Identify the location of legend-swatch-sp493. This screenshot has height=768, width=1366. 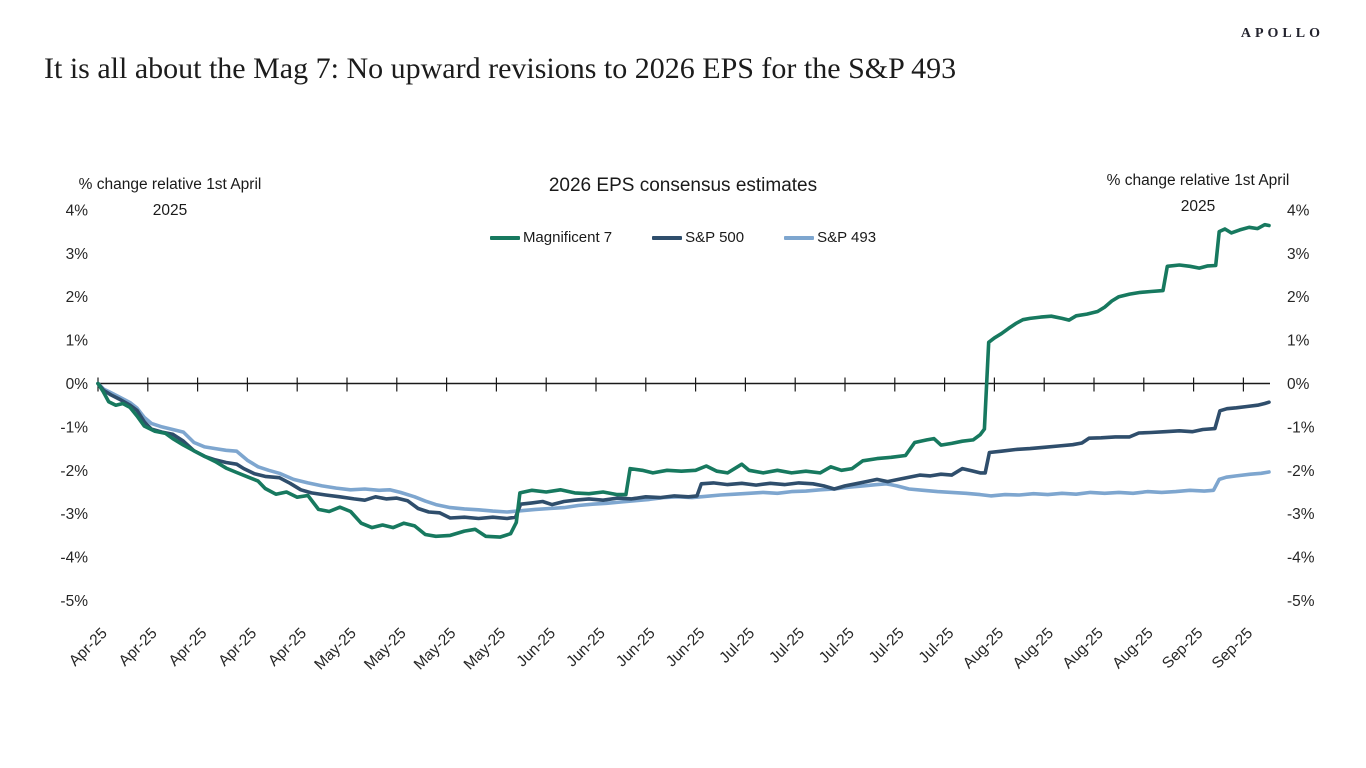
(799, 237).